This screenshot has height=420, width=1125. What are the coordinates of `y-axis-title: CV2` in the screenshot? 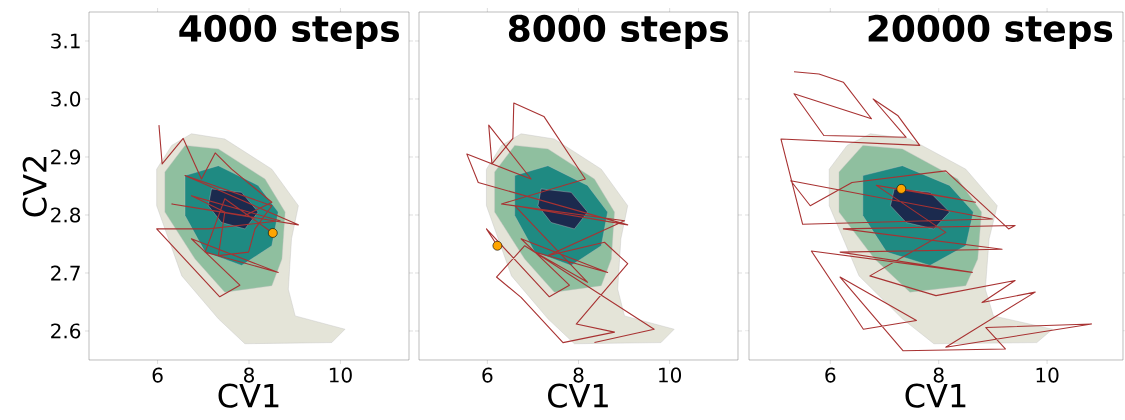 It's located at (34, 186).